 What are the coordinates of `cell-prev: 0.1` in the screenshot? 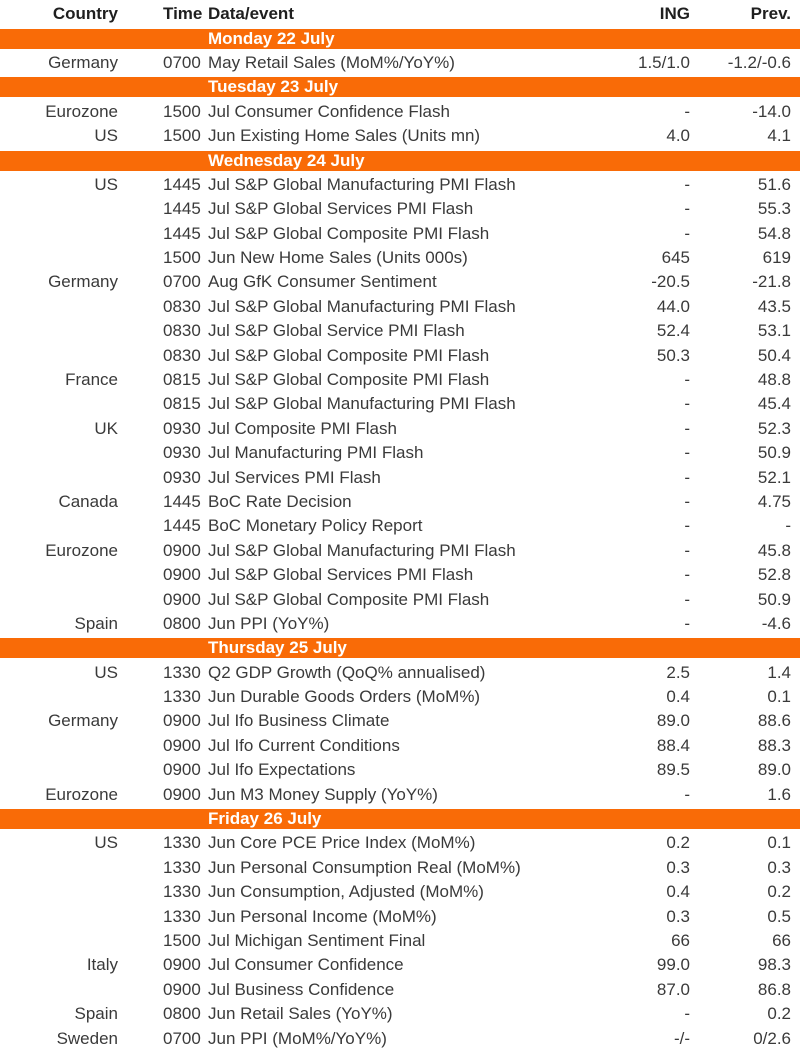 It's located at (779, 697).